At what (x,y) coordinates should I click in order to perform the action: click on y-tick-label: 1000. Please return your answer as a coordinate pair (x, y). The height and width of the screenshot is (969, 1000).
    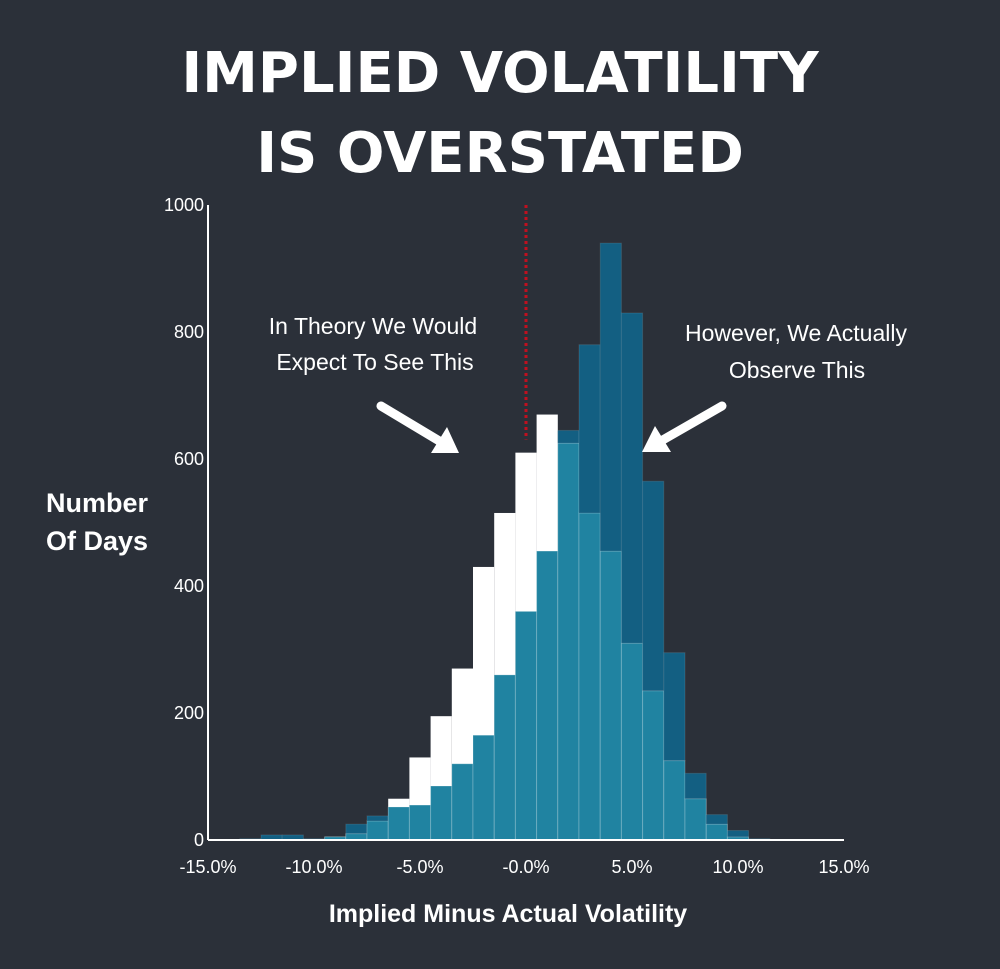
    Looking at the image, I should click on (184, 205).